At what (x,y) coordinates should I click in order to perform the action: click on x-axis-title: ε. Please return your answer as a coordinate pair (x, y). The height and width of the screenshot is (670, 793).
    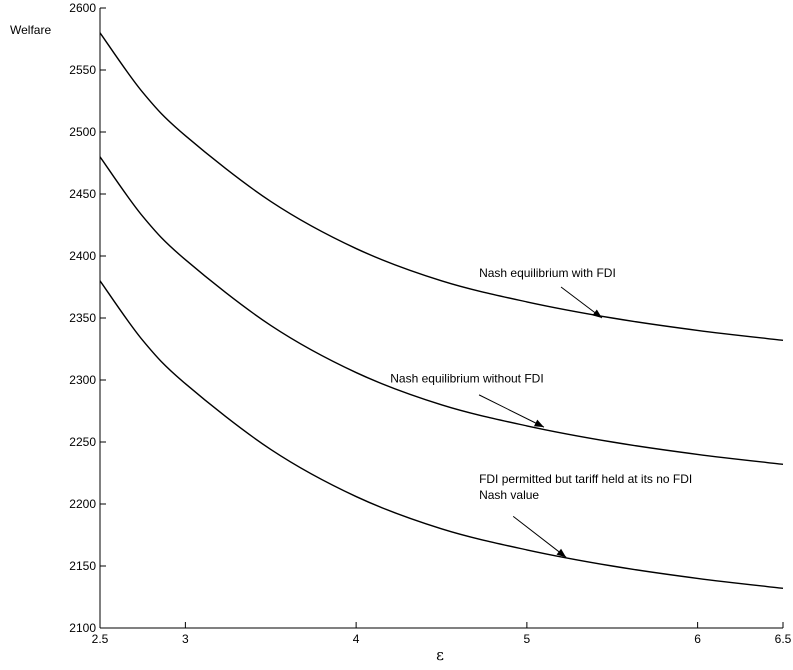
    Looking at the image, I should click on (440, 655).